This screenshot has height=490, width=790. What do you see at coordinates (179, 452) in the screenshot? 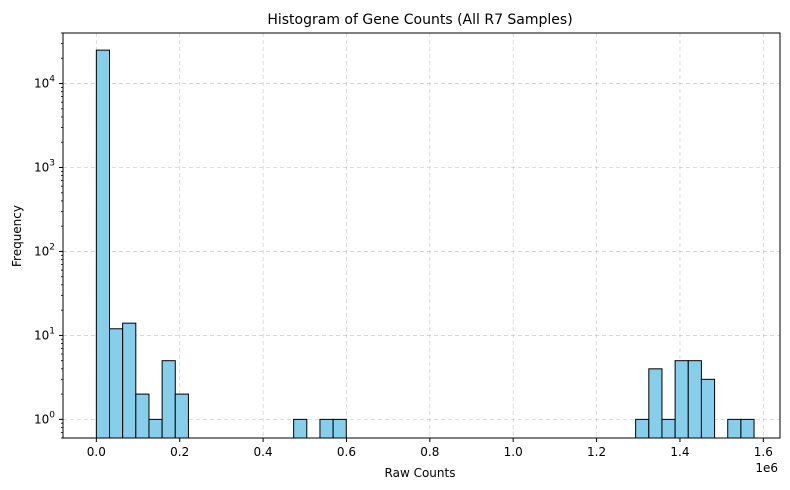
I see `x-tick-label: 0.2` at bounding box center [179, 452].